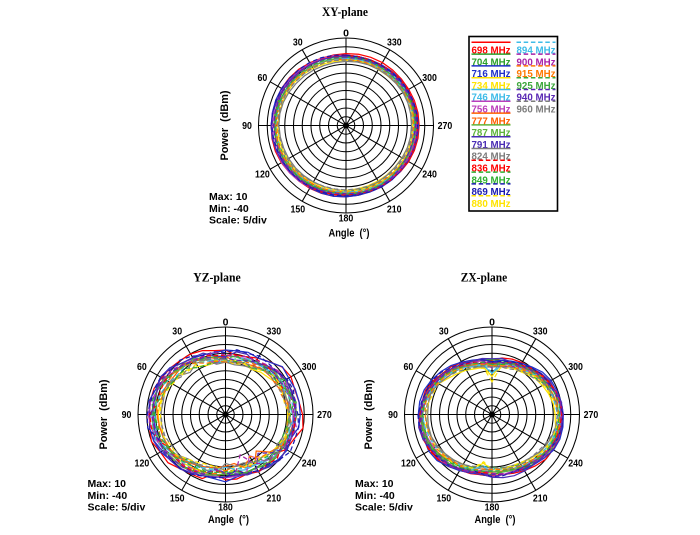  Describe the element at coordinates (484, 278) in the screenshot. I see `svg-text: ZX-plane` at that location.